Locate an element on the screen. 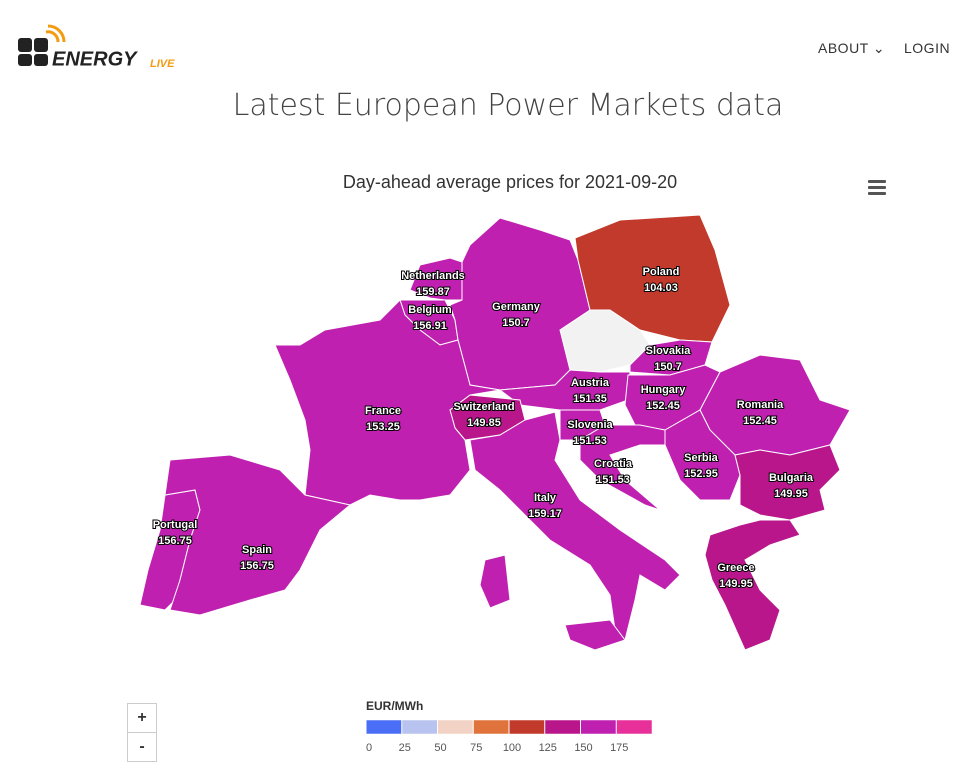 Image resolution: width=960 pixels, height=773 pixels. nav-label: ABOUT is located at coordinates (843, 48).